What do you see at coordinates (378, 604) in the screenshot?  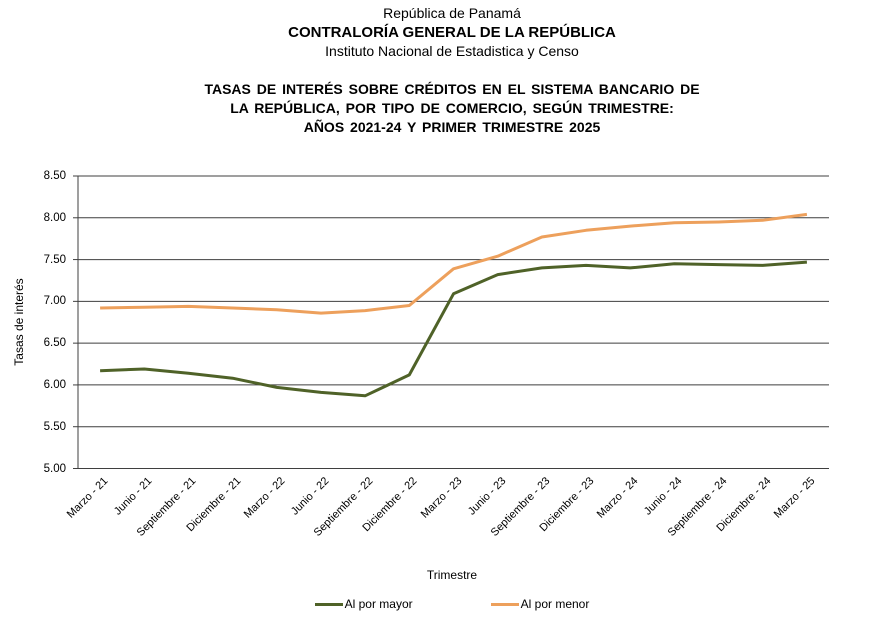 I see `legend-label-al-por-mayor: Al por mayor` at bounding box center [378, 604].